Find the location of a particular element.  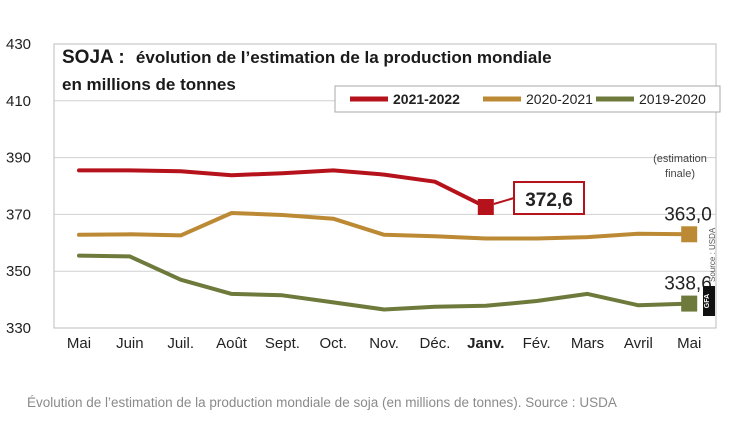

legend-label-2019-2020: 2019-2020 is located at coordinates (672, 99).